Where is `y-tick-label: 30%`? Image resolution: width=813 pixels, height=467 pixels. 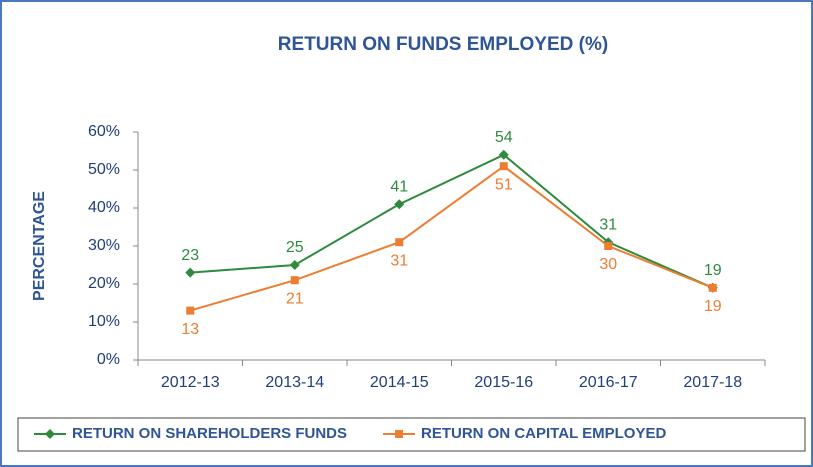 y-tick-label: 30% is located at coordinates (104, 245).